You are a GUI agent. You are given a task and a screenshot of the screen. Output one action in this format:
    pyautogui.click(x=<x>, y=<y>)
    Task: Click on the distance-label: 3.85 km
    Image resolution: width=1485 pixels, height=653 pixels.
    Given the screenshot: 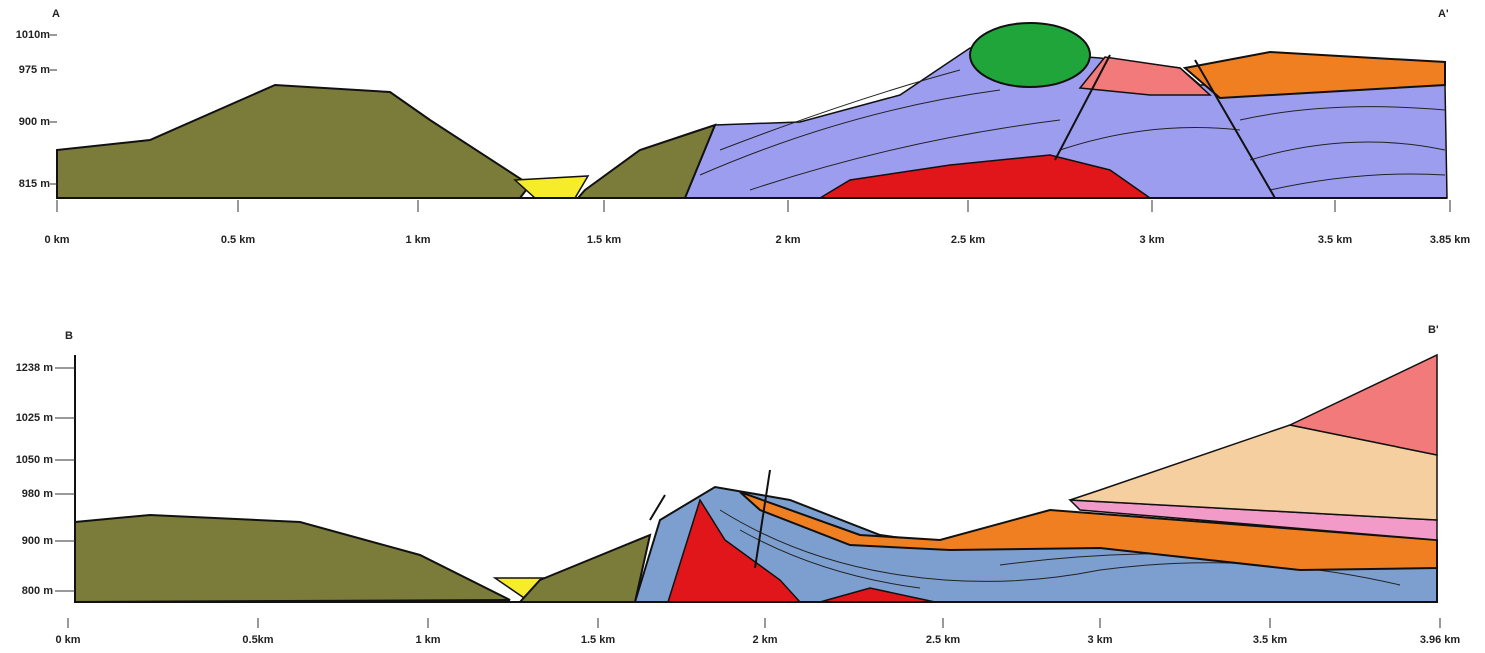 What is the action you would take?
    pyautogui.click(x=1450, y=240)
    